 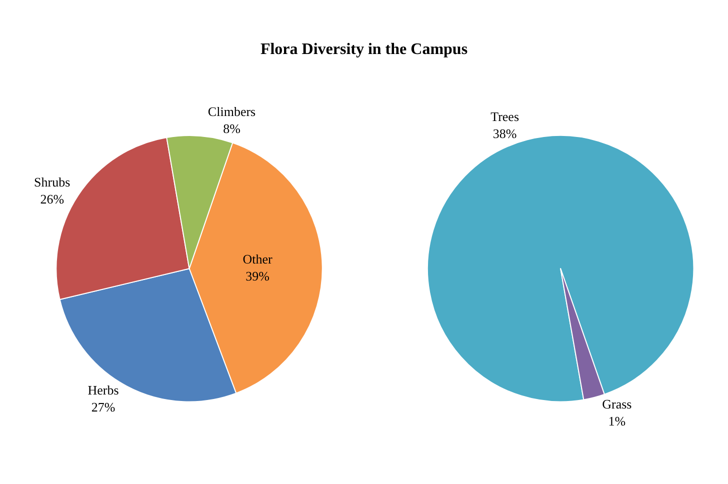 What do you see at coordinates (504, 133) in the screenshot?
I see `data-label: 38%` at bounding box center [504, 133].